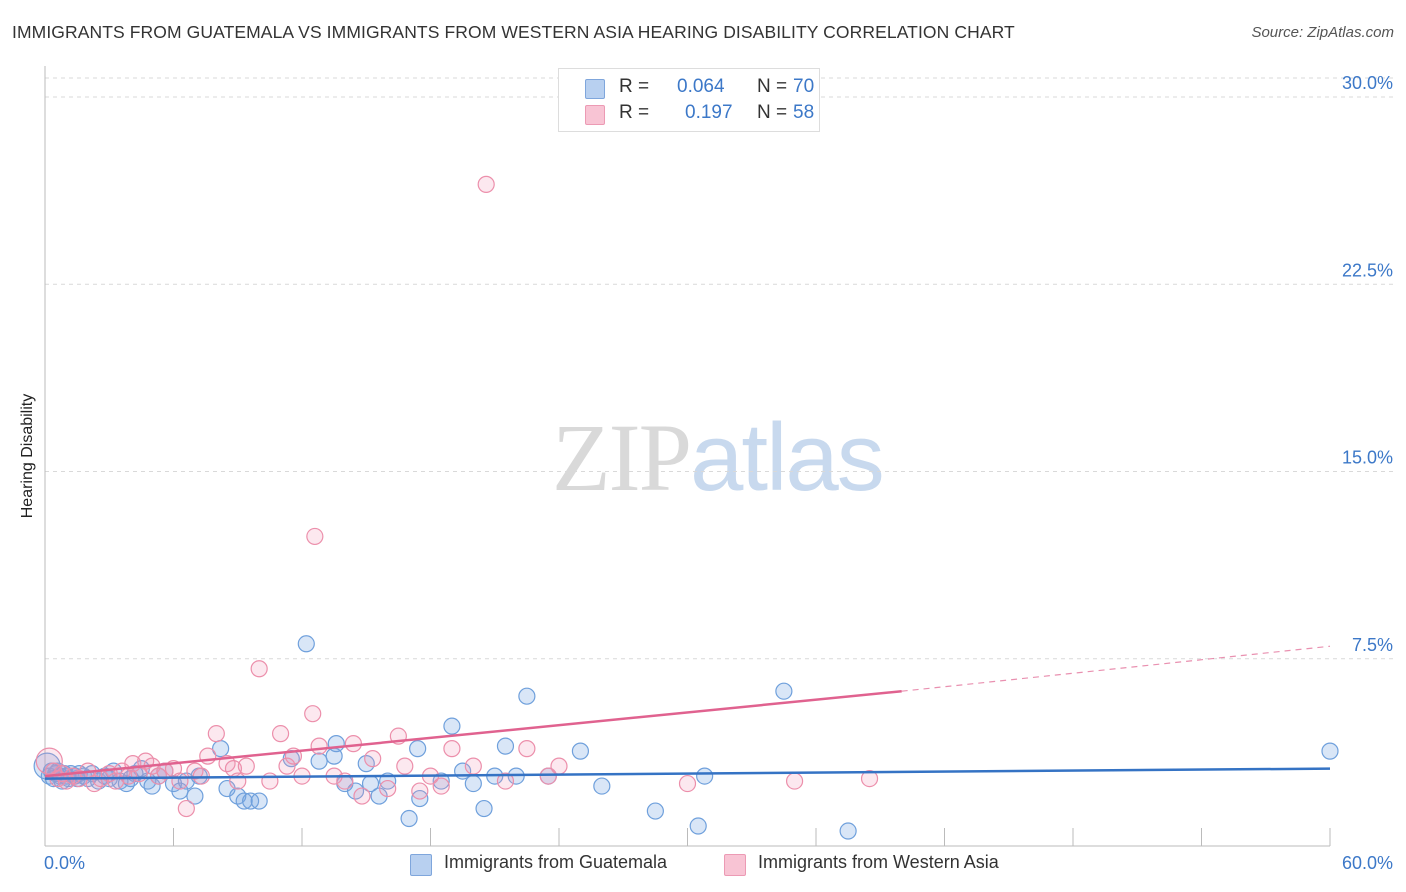 The height and width of the screenshot is (892, 1406). What do you see at coordinates (787, 457) in the screenshot?
I see `watermark-atlas: atlas` at bounding box center [787, 457].